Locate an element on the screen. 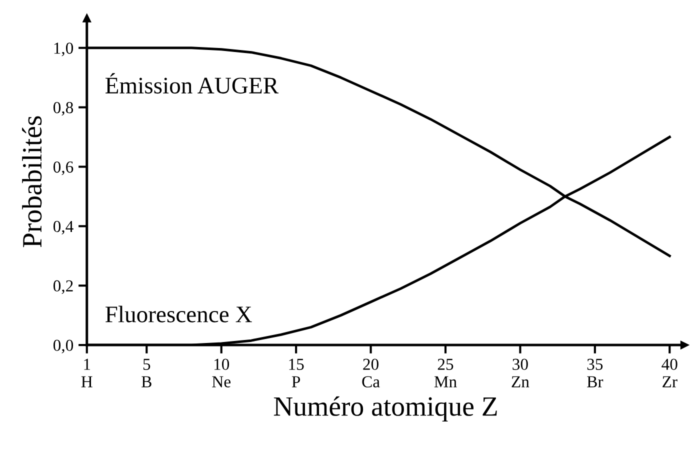 The width and height of the screenshot is (695, 454). x-tick-label: 15 P is located at coordinates (296, 373).